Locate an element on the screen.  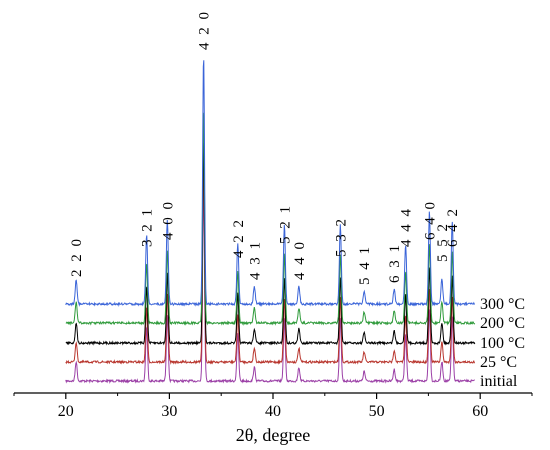
peak-label: 4 2 0 is located at coordinates (205, 30).